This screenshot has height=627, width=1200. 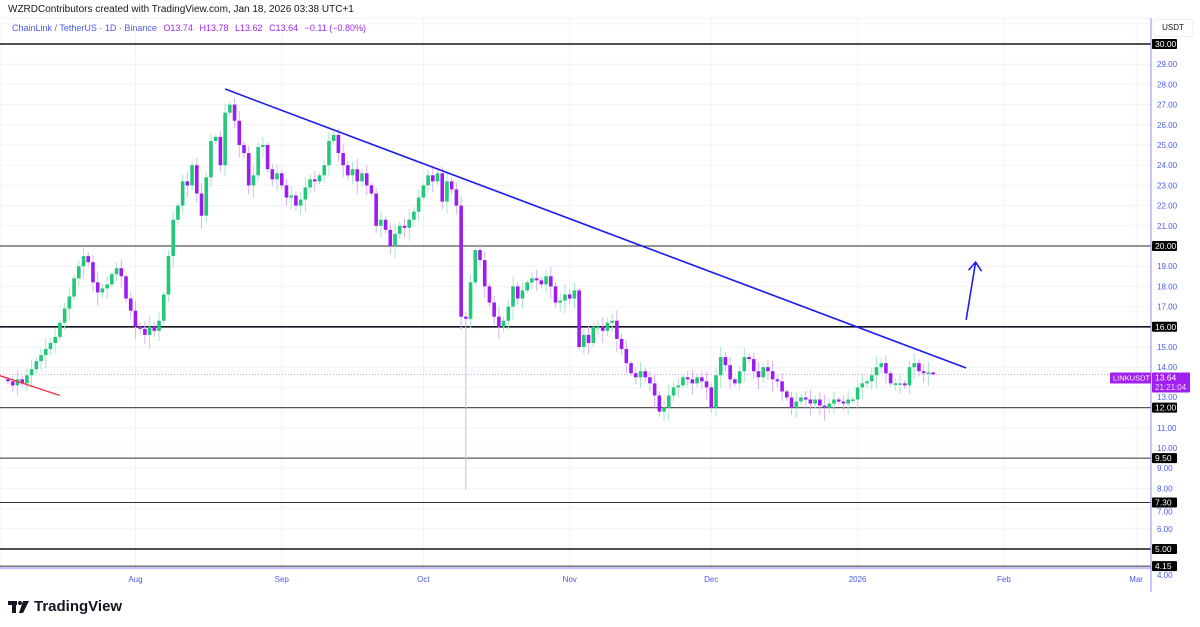 I want to click on up-arrow-shaft, so click(x=971, y=291).